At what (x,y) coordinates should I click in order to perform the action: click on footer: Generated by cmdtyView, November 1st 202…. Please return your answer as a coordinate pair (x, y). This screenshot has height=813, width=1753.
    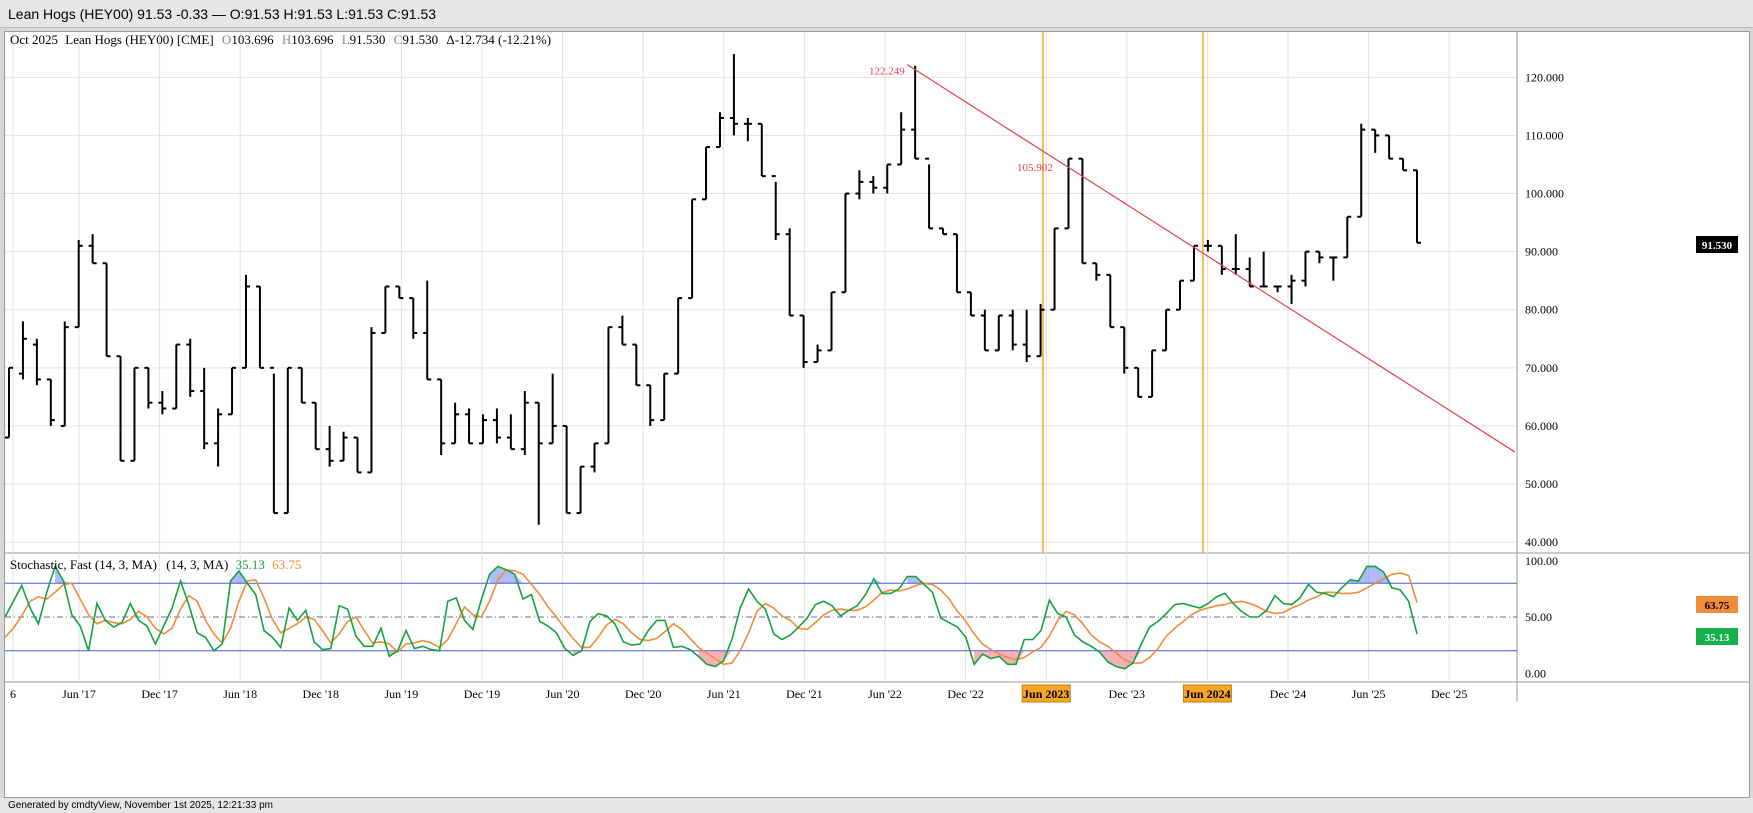
    Looking at the image, I should click on (876, 805).